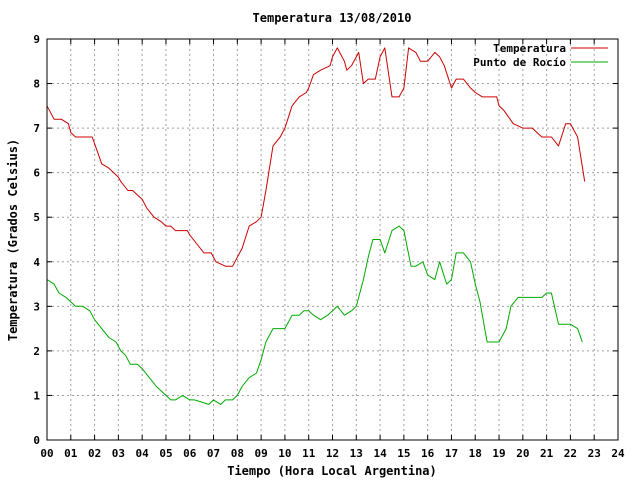  What do you see at coordinates (519, 62) in the screenshot?
I see `legend-label-punto-de-rocio: Punto de Rocío` at bounding box center [519, 62].